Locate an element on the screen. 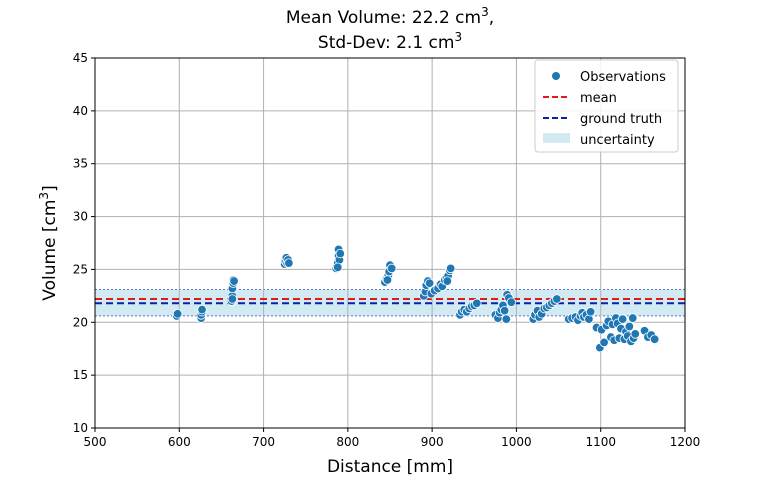  y-tick-label: 10 is located at coordinates (80, 428).